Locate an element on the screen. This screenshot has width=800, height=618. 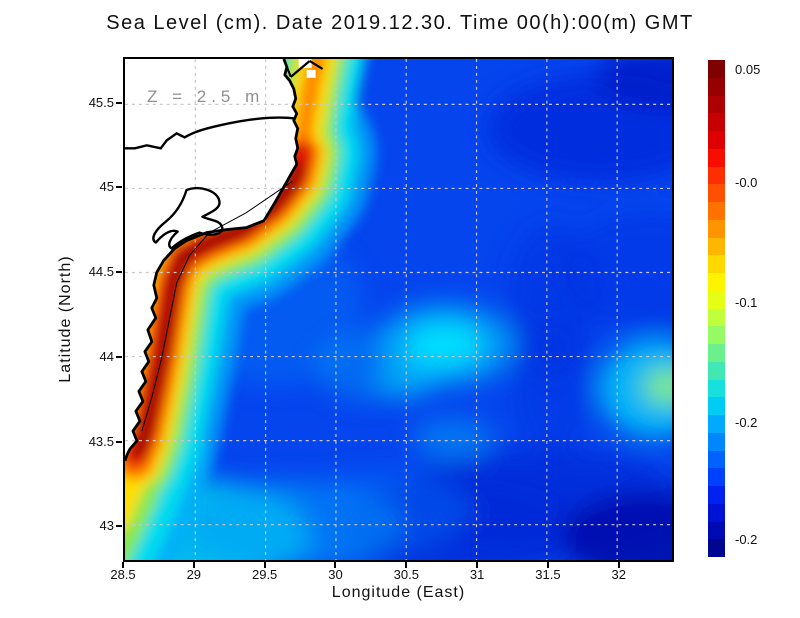
x-tick-label: 31.5 is located at coordinates (548, 574).